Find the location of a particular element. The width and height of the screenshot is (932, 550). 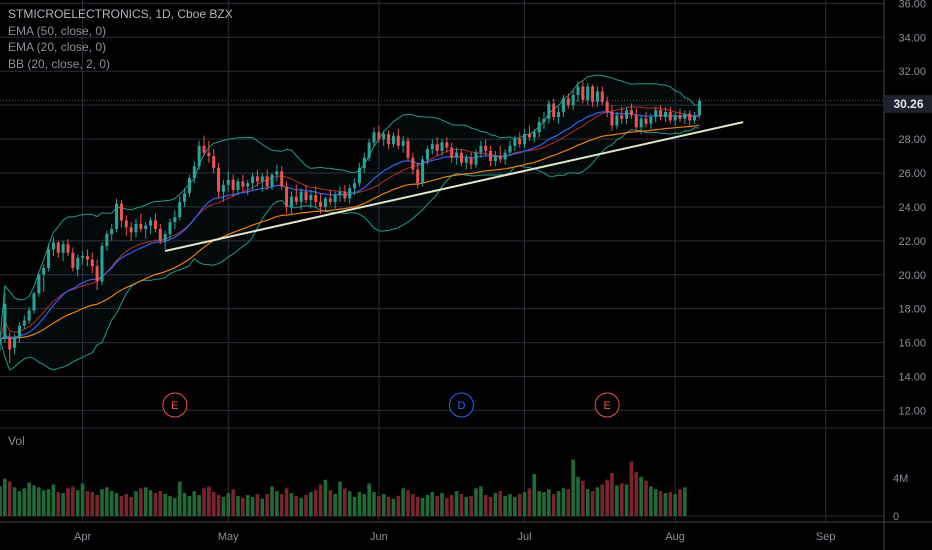

time-axis: Apr May Jun Jul Aug Sep is located at coordinates (454, 537).